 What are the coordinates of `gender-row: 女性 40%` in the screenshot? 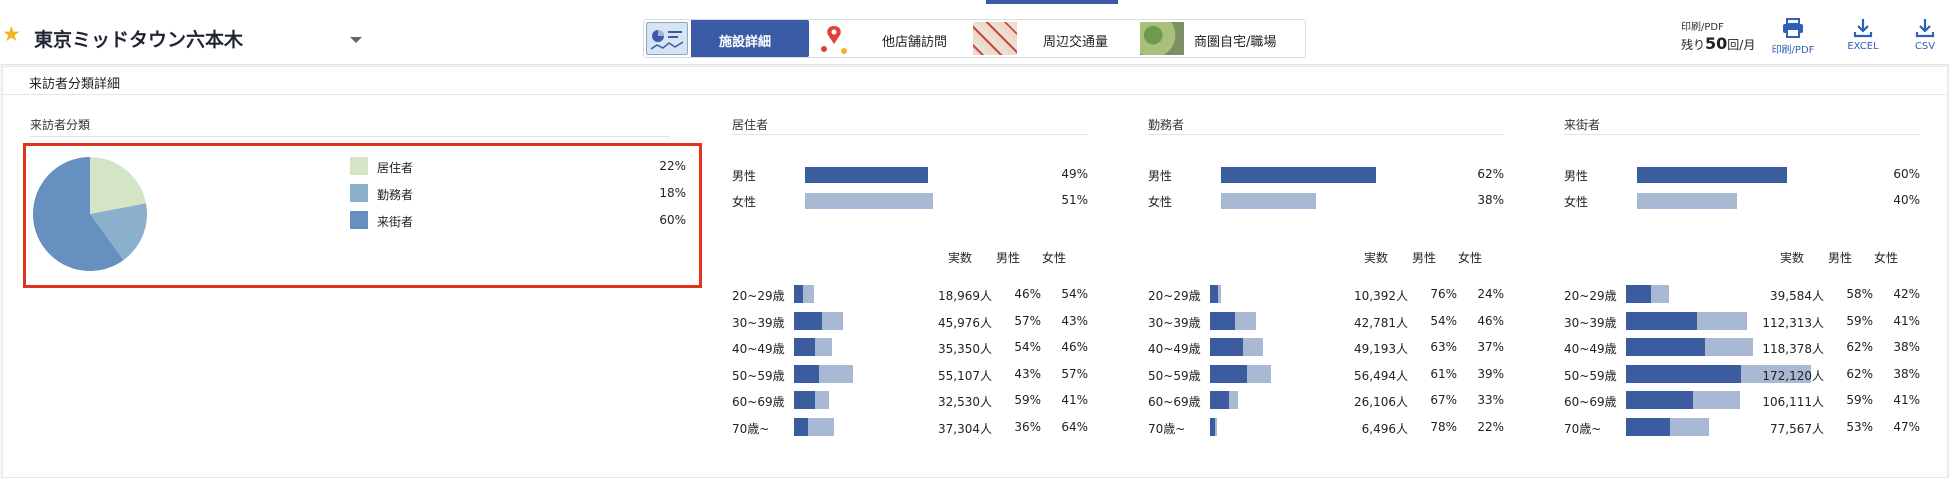 It's located at (1742, 201).